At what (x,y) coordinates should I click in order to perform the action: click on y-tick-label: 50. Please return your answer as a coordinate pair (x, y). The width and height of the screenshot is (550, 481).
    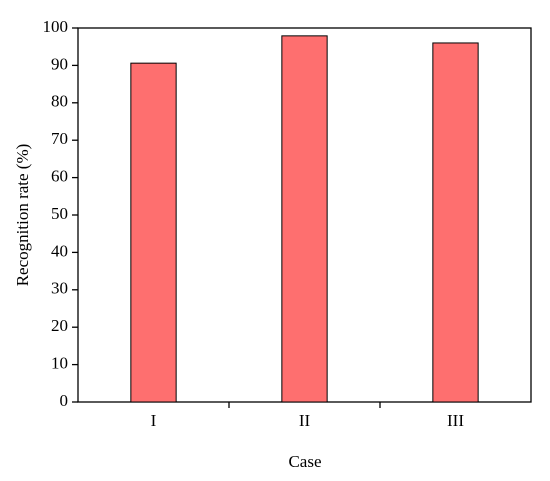
    Looking at the image, I should click on (59, 213).